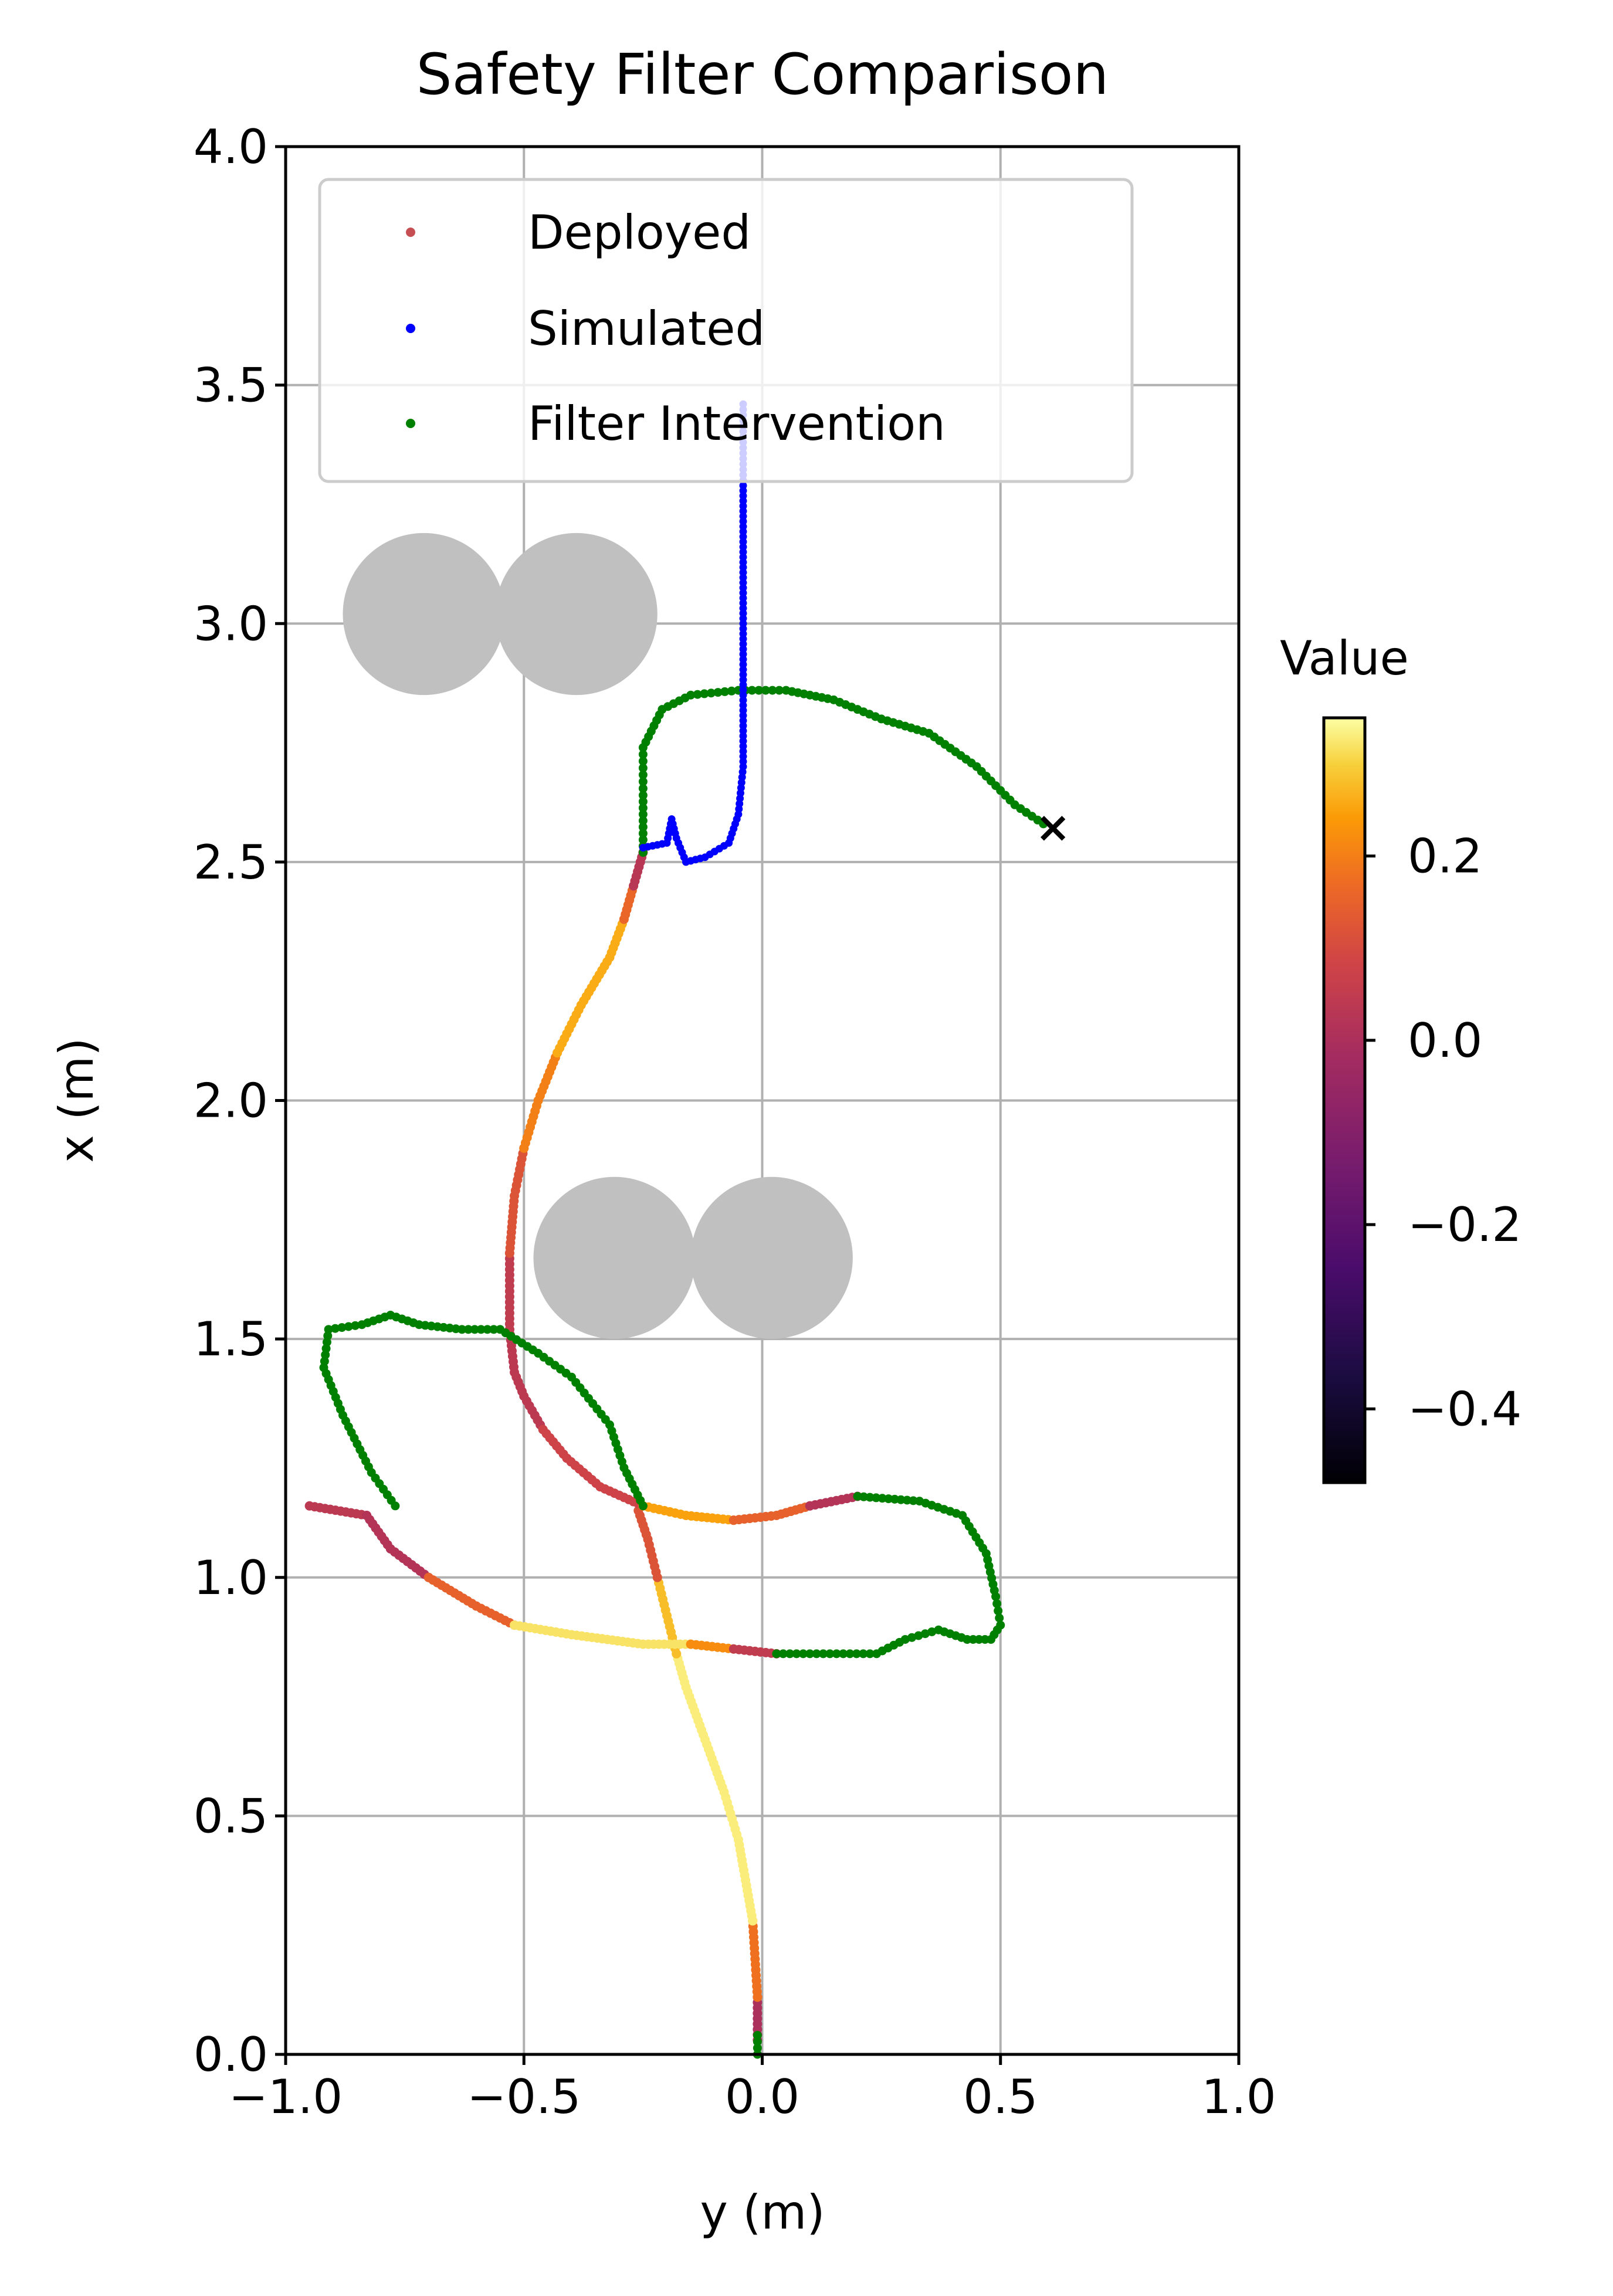  What do you see at coordinates (231, 623) in the screenshot?
I see `y-tick-label: 3.0` at bounding box center [231, 623].